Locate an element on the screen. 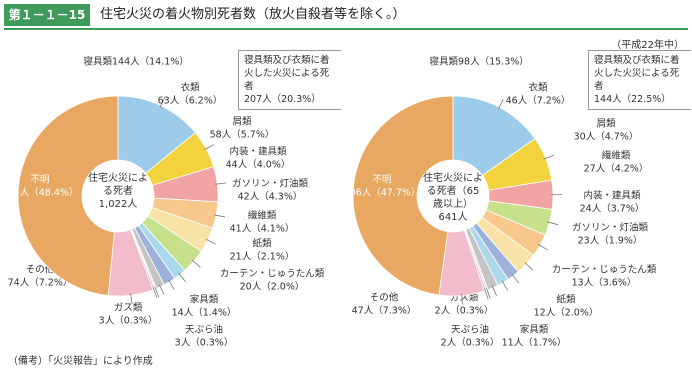 The width and height of the screenshot is (692, 373). center-label: 住宅火災による死者（65歳以上） is located at coordinates (453, 191).